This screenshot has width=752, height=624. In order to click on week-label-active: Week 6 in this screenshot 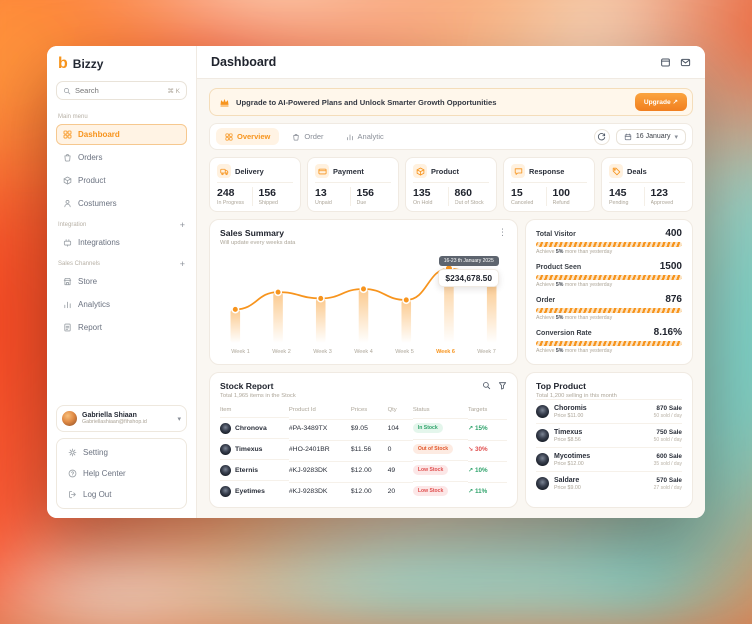, I will do `click(445, 352)`.